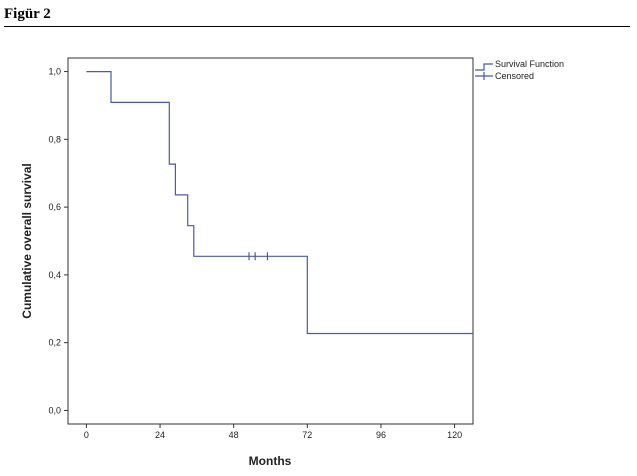  I want to click on x-tick-label: 24, so click(160, 435).